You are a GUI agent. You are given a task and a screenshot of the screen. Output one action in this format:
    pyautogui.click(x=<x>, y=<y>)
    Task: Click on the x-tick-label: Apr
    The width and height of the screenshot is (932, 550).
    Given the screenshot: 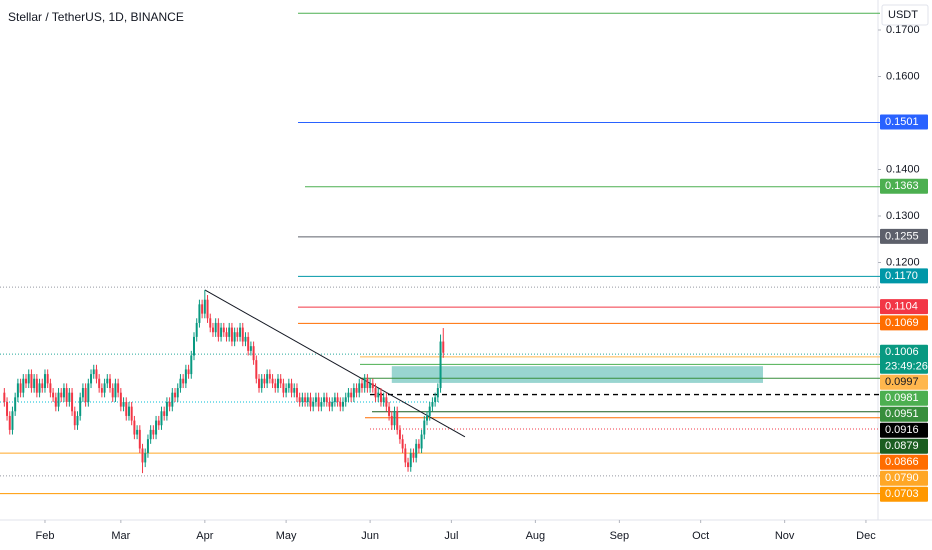 What is the action you would take?
    pyautogui.click(x=204, y=536)
    